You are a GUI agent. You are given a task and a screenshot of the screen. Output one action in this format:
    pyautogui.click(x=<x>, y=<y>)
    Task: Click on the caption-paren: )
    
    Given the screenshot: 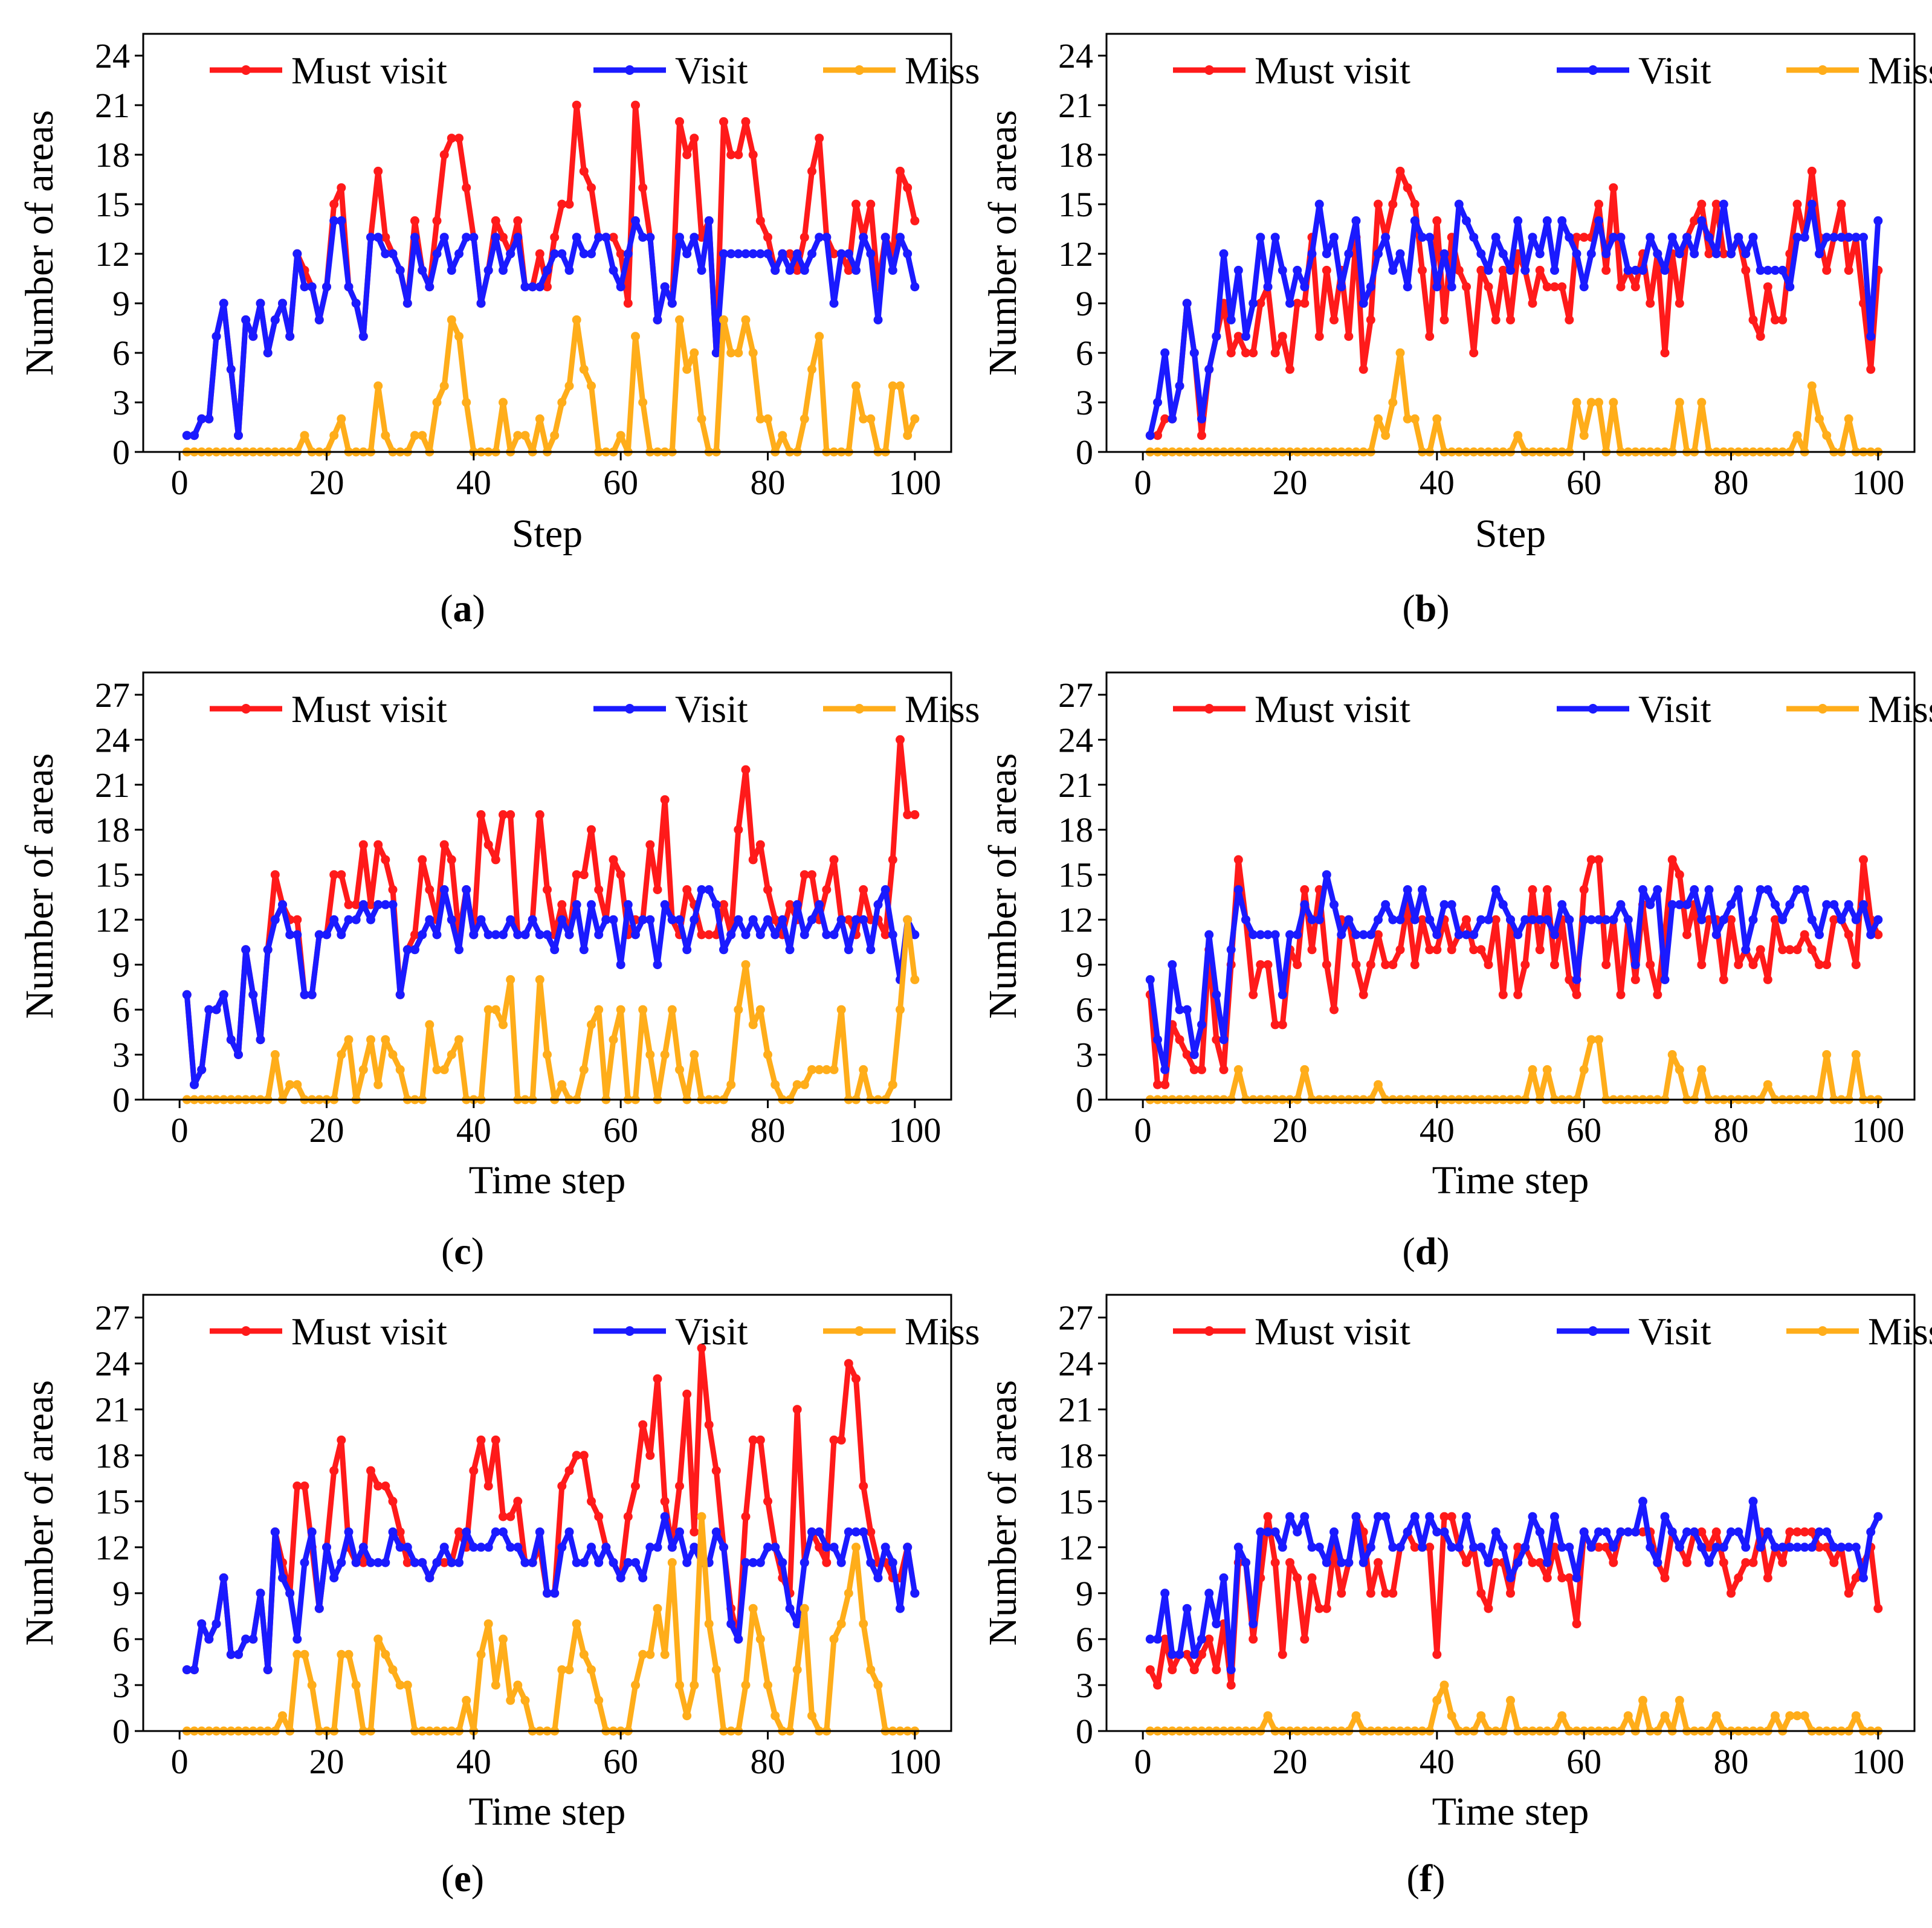 What is the action you would take?
    pyautogui.click(x=1442, y=608)
    